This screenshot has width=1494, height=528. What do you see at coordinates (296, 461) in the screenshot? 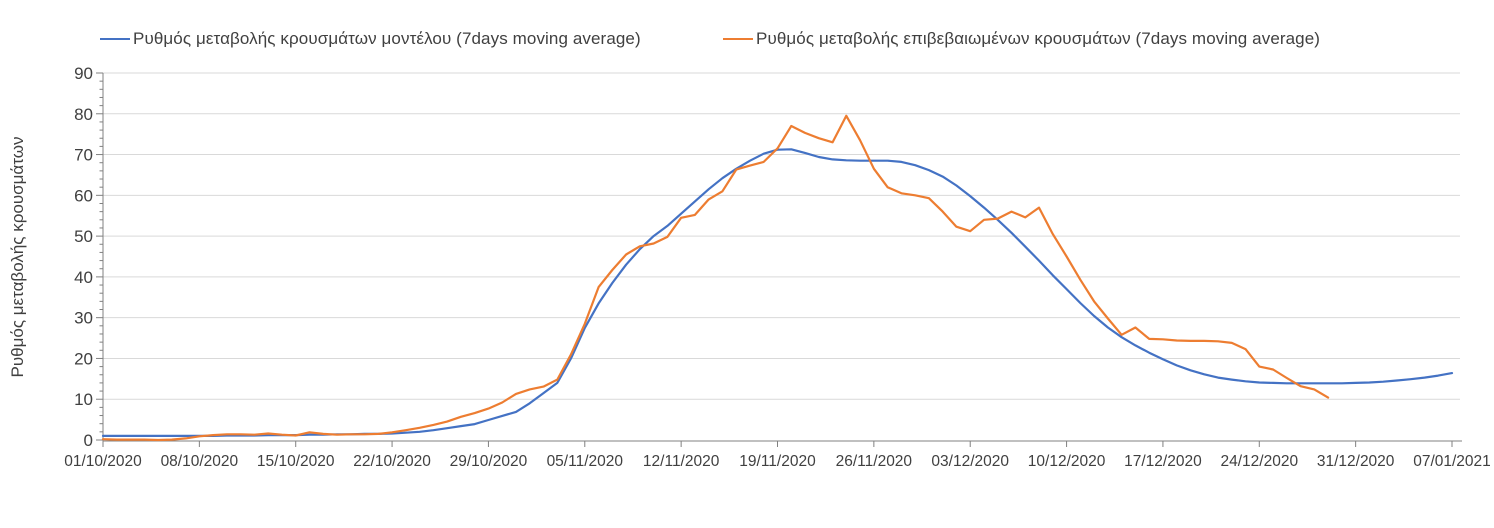
I see `x-tick-label: 15/10/2020` at bounding box center [296, 461].